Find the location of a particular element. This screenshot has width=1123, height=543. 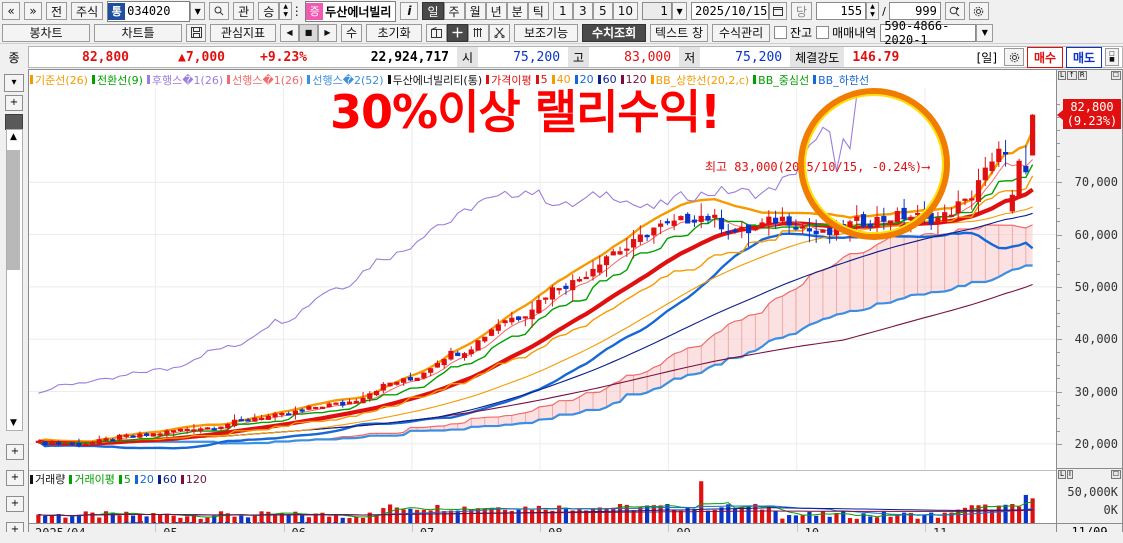

bar-count-field: 155 is located at coordinates (841, 11).